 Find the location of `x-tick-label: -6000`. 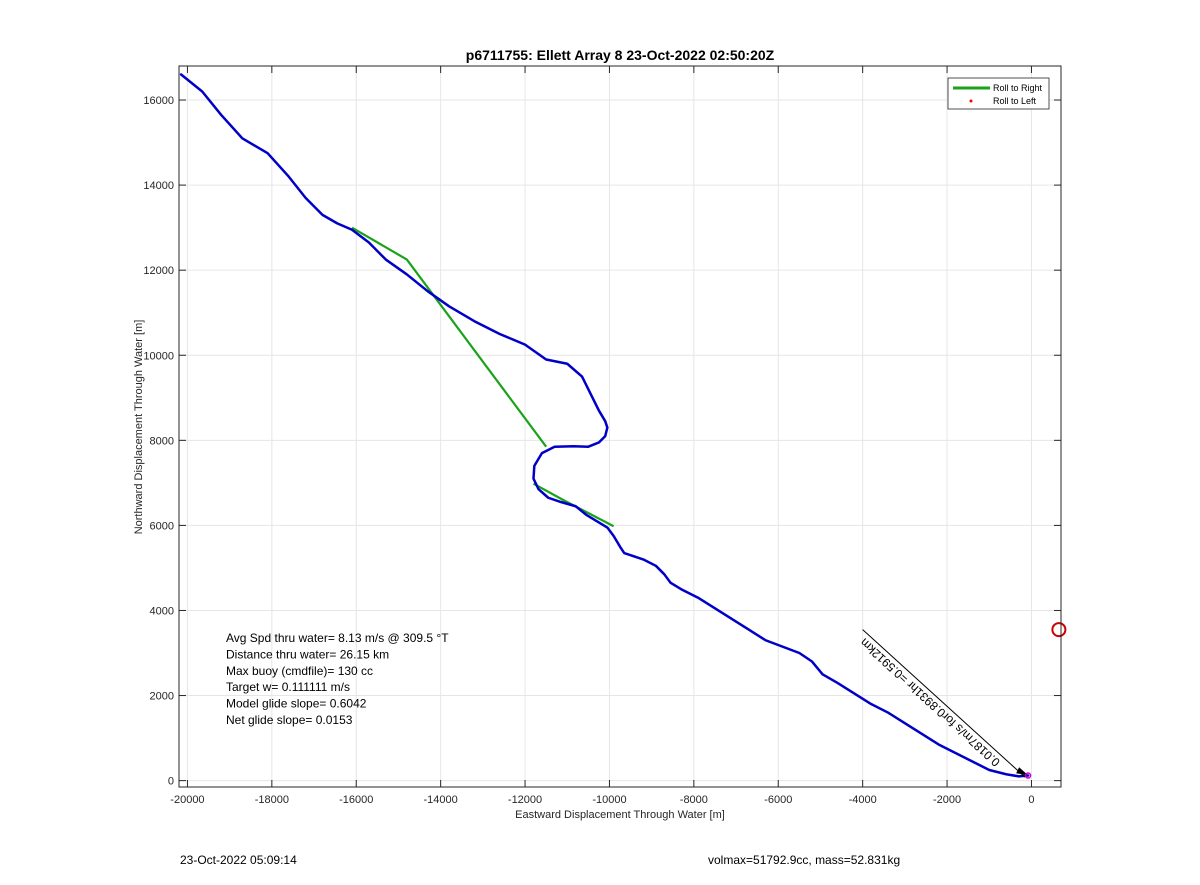

x-tick-label: -6000 is located at coordinates (778, 800).